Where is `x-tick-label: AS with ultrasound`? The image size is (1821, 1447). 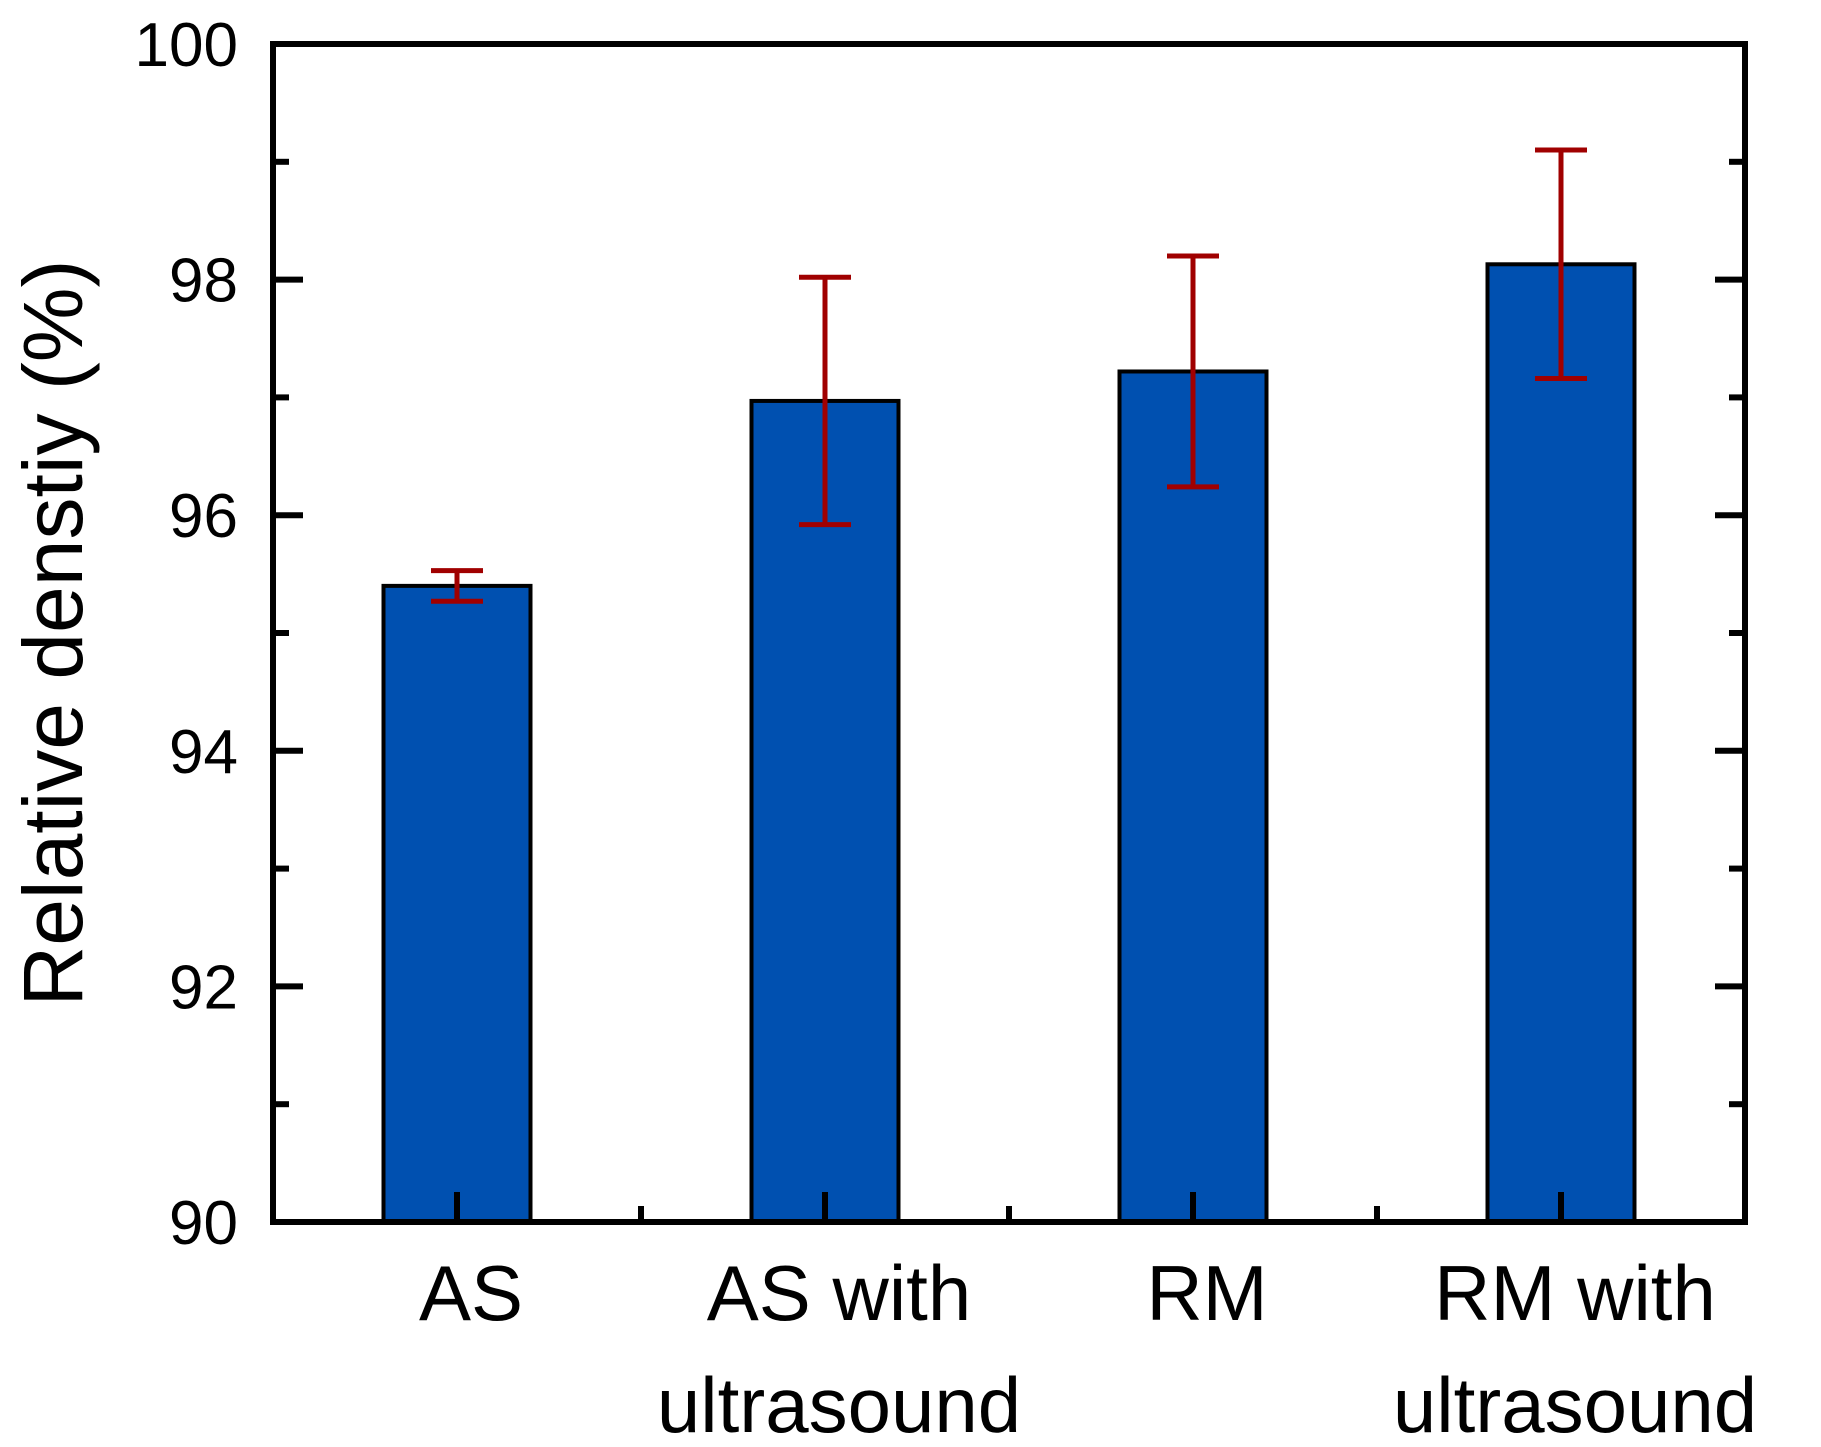 x-tick-label: AS with ultrasound is located at coordinates (839, 1348).